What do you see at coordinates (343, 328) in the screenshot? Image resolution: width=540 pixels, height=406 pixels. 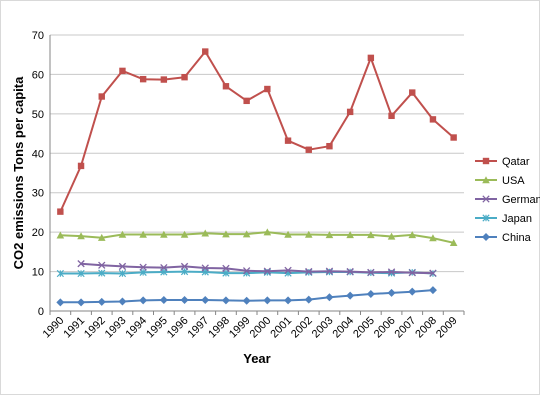 I see `x-tick-label: 2004` at bounding box center [343, 328].